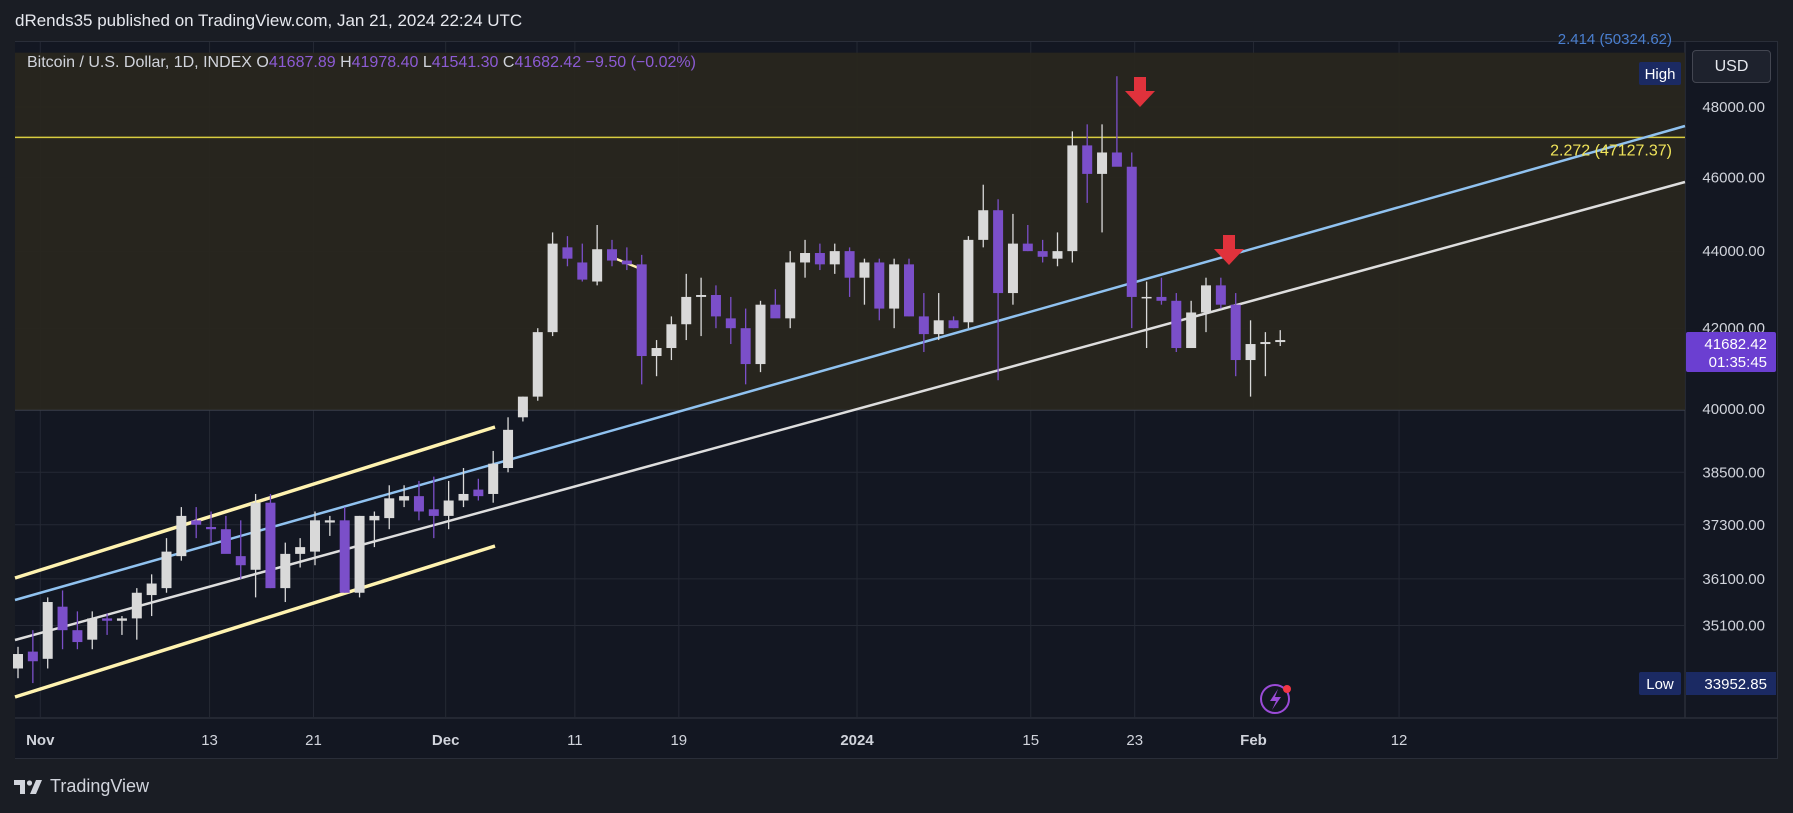  I want to click on tradingview-logo: TradingView, so click(81, 786).